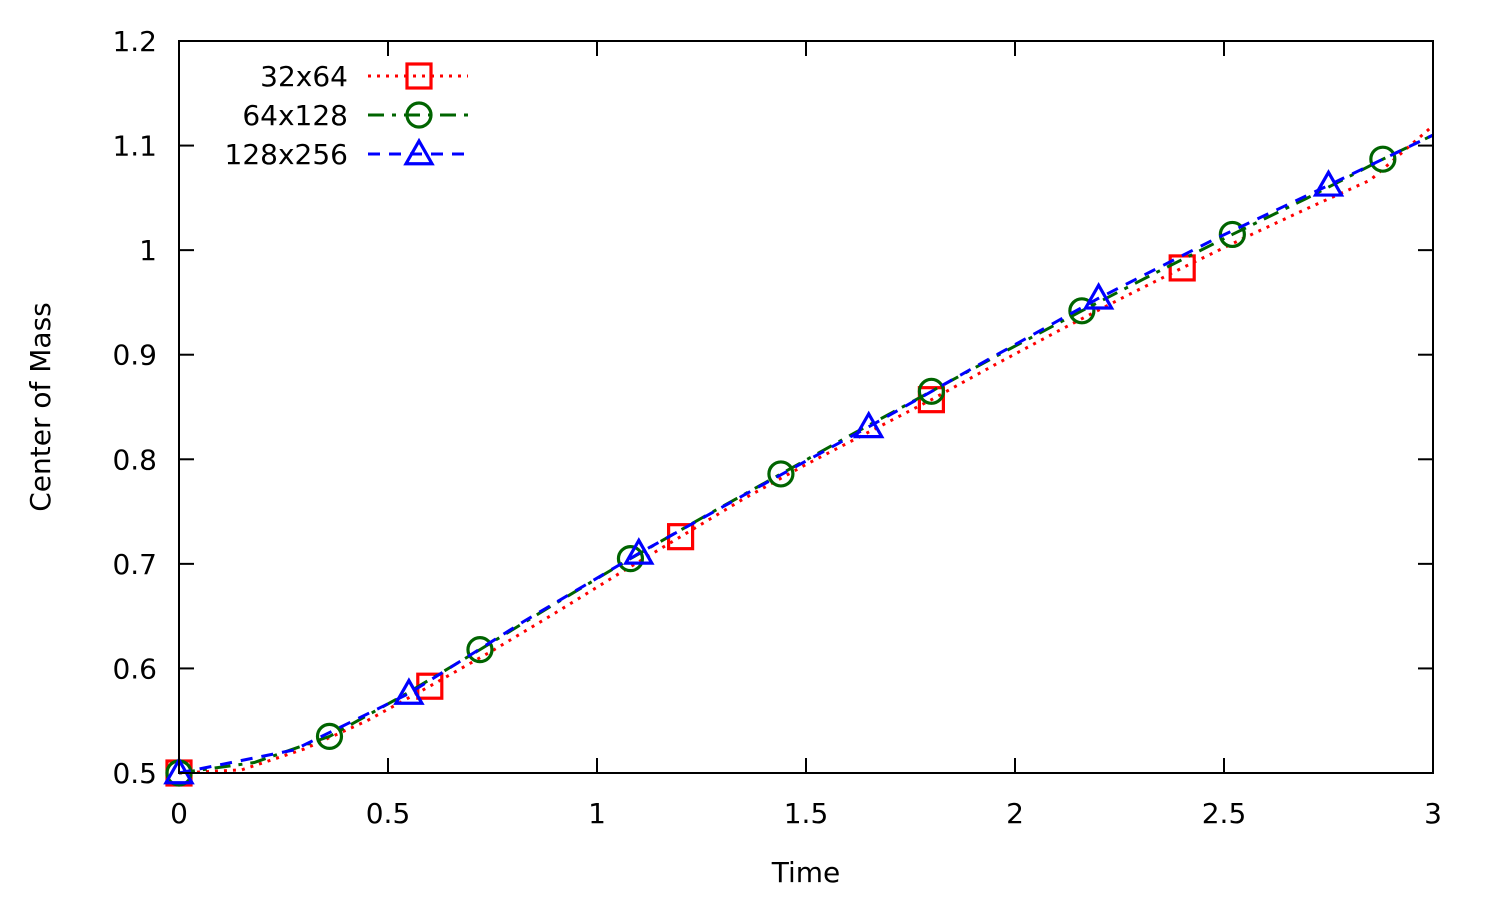 The image size is (1499, 899). I want to click on x-tick-label-1: 0.5, so click(388, 813).